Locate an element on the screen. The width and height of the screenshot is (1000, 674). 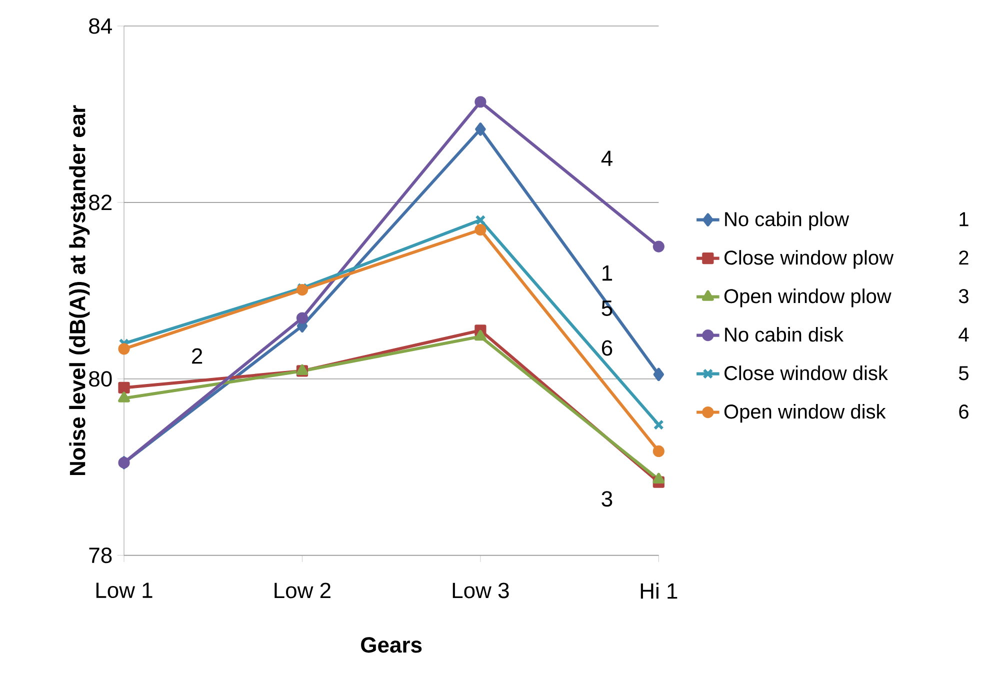
annotation: 3 is located at coordinates (607, 499).